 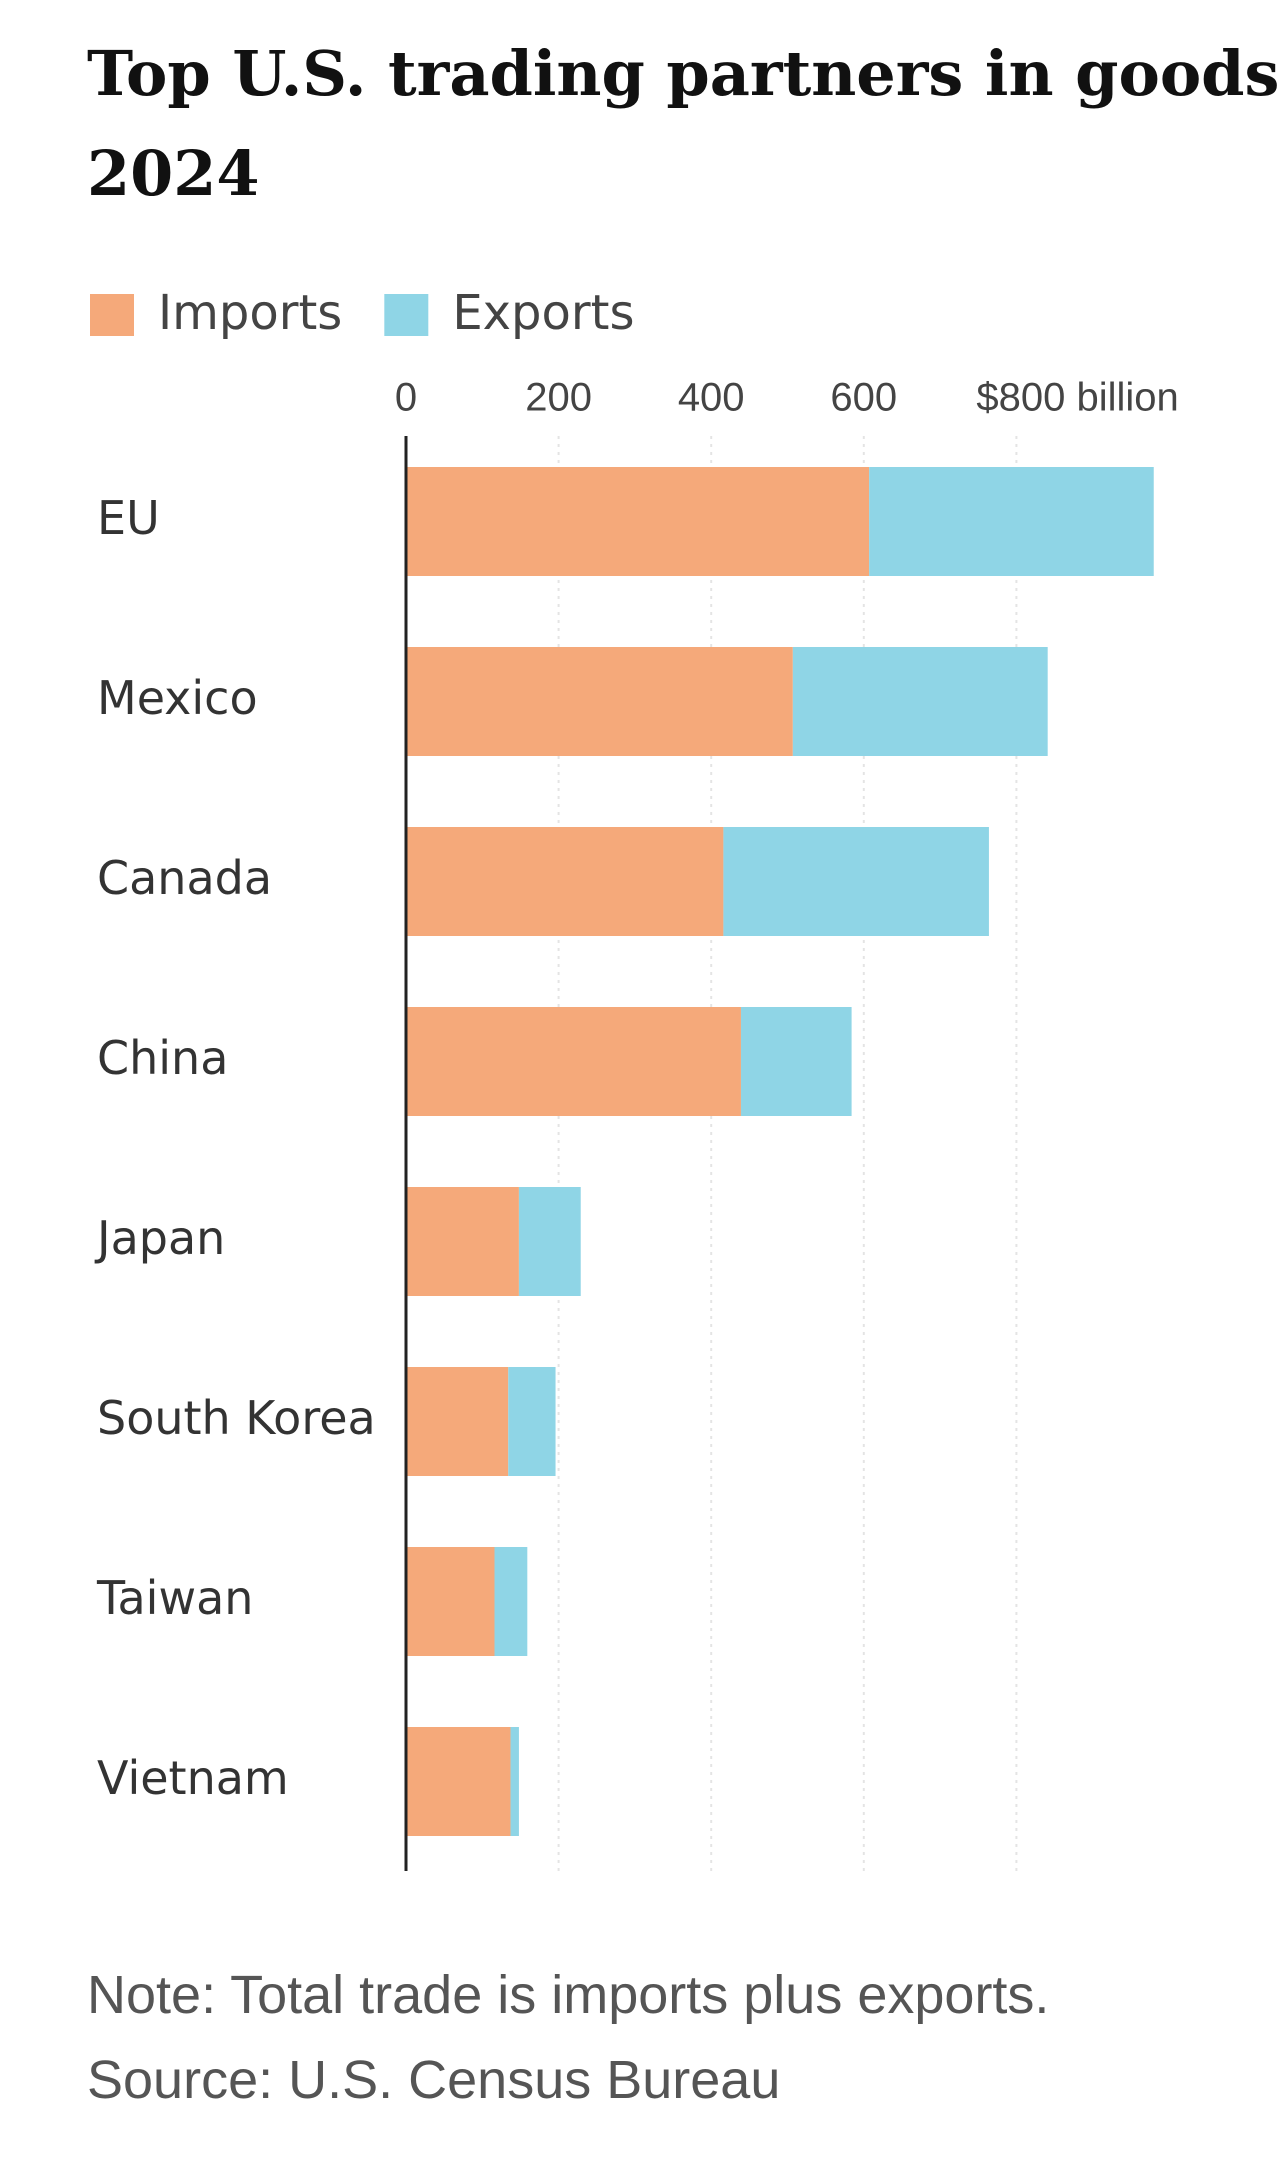 I want to click on legend-label: Imports, so click(x=250, y=313).